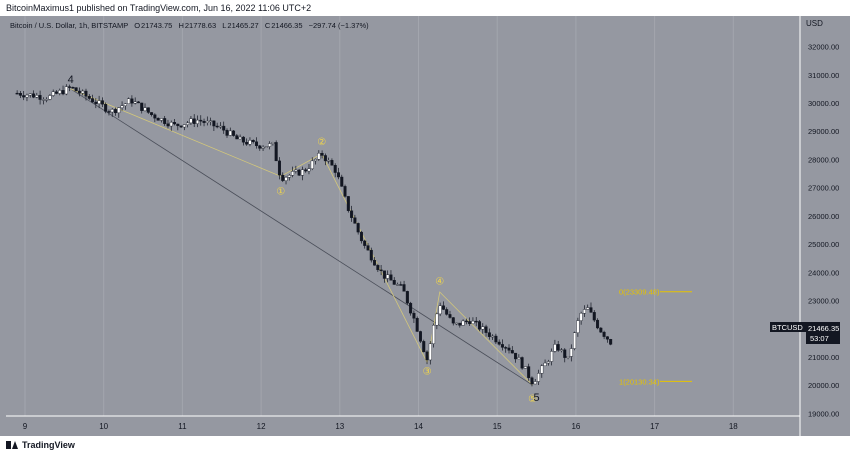  I want to click on x-tick-label-12: 12, so click(261, 426).